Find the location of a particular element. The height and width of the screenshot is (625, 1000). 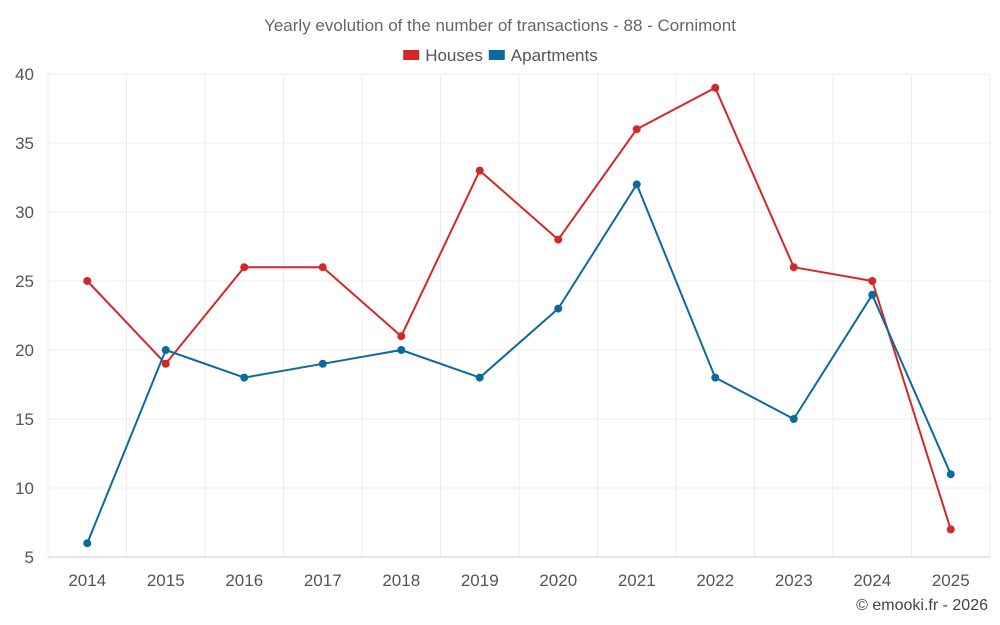

x-tick-label: 2017 is located at coordinates (323, 580).